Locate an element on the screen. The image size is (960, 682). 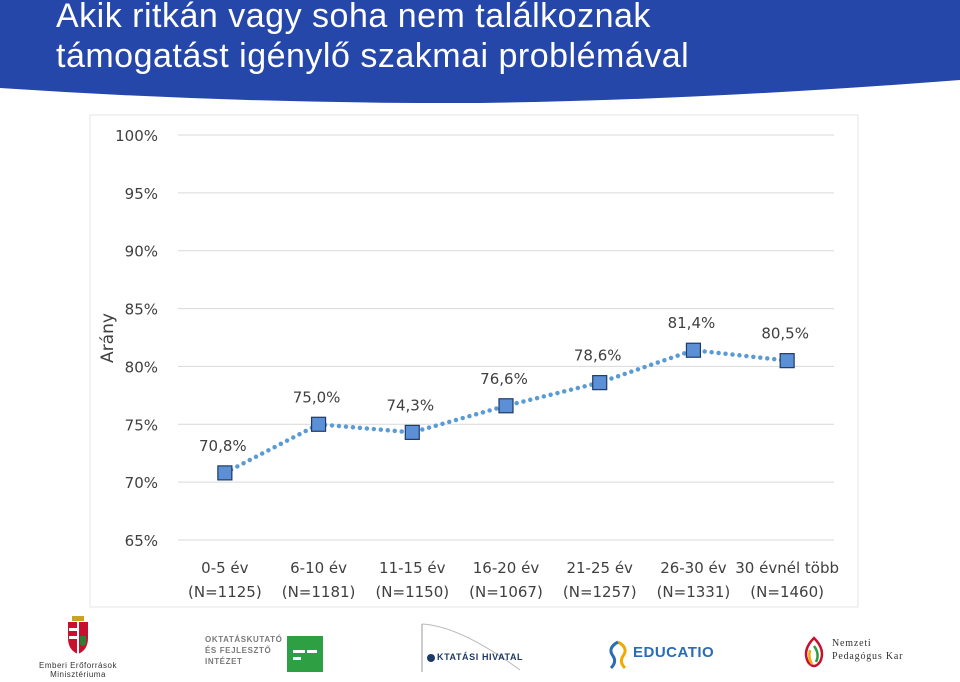
ofi-logo: OKTATÁSKUTATÓ ÉS FEJLESZTŐ INTÉZET is located at coordinates (267, 654).